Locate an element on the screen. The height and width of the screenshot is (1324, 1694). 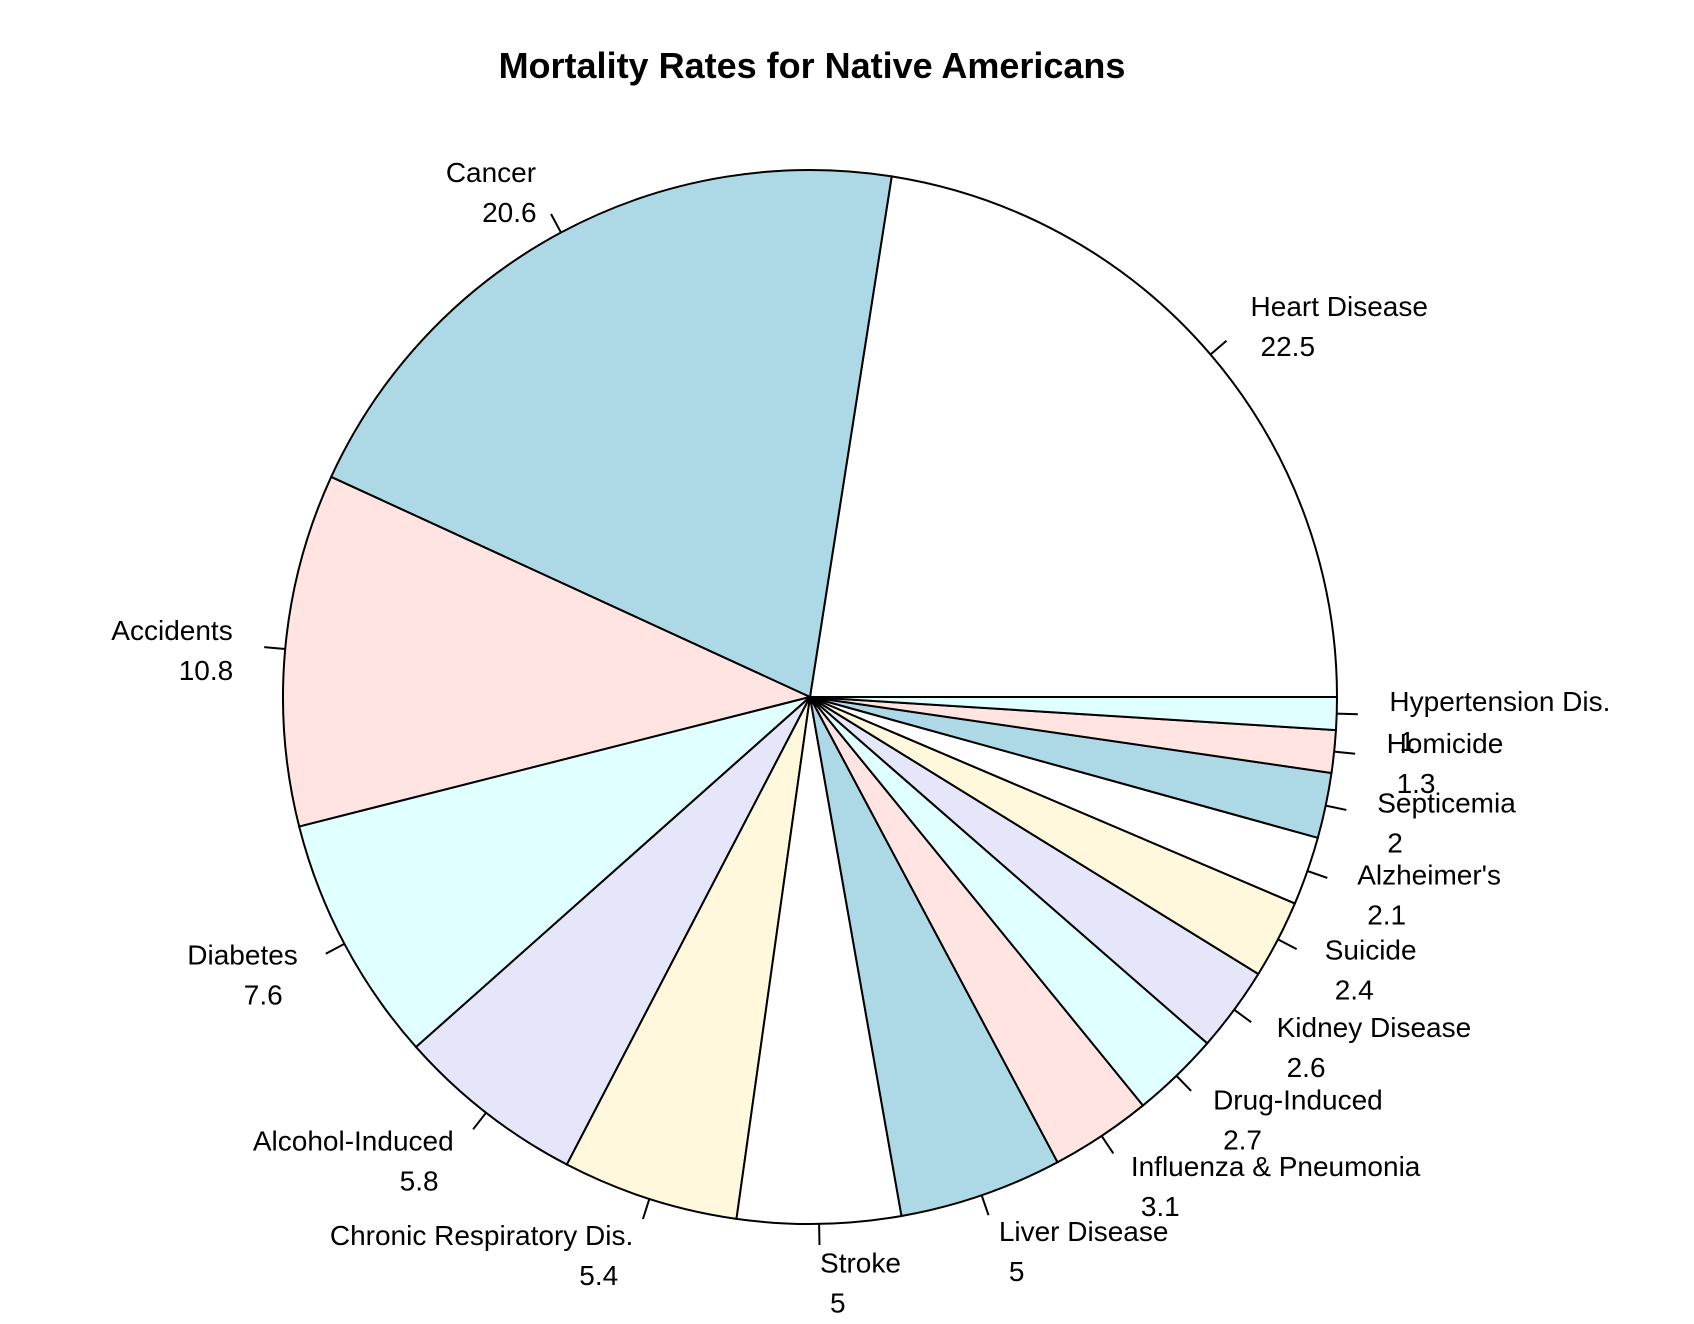
slice-label-chronic-respiratory-dis: Chronic Respiratory Dis. is located at coordinates (481, 1235).